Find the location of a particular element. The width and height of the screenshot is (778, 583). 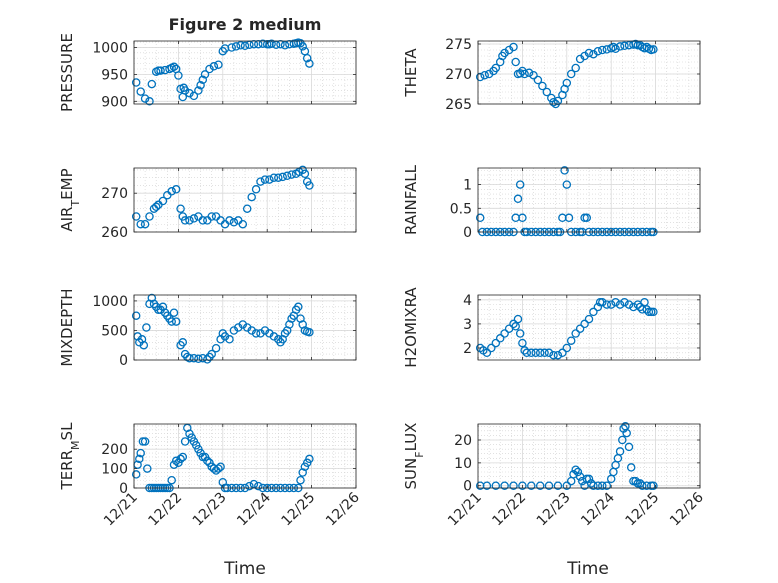

y-tick-label: 10 is located at coordinates (463, 464).